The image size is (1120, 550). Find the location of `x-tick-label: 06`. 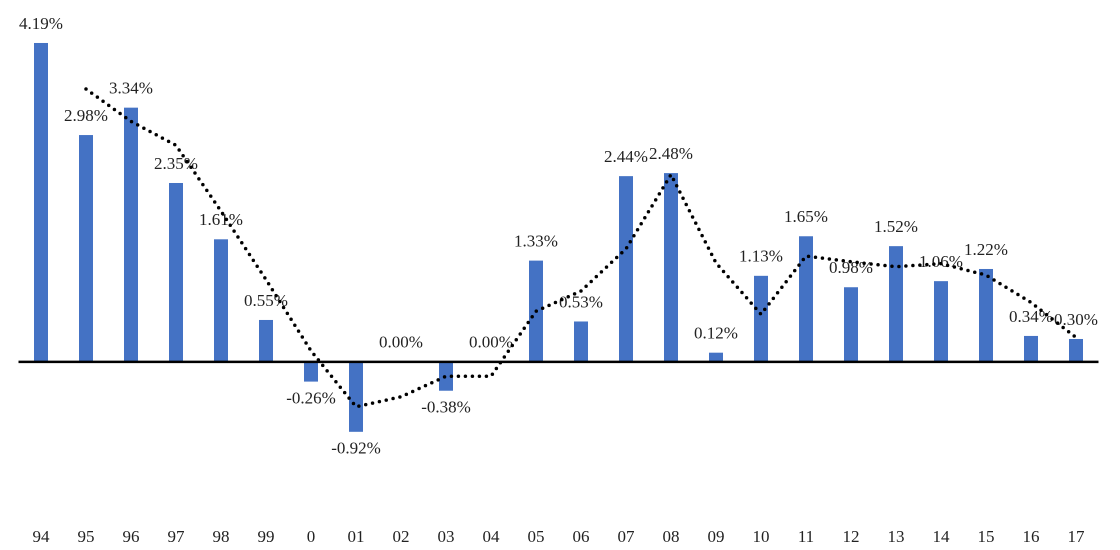

x-tick-label: 06 is located at coordinates (581, 536).